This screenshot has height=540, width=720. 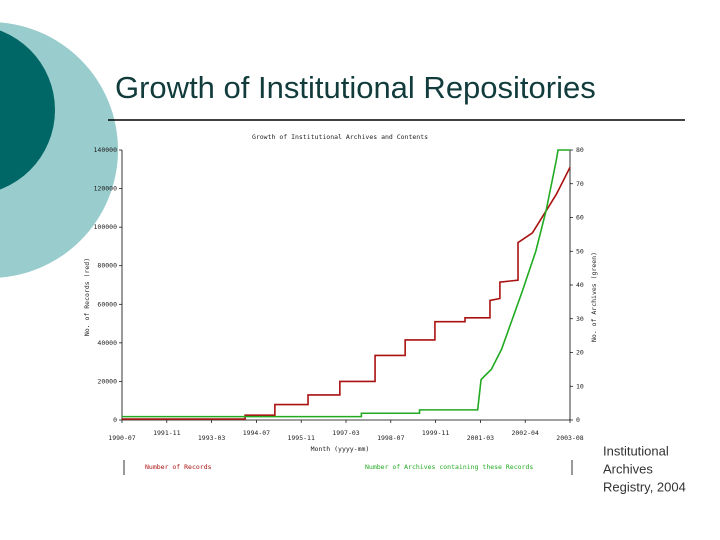 What do you see at coordinates (580, 319) in the screenshot?
I see `y2-tick-label: 30` at bounding box center [580, 319].